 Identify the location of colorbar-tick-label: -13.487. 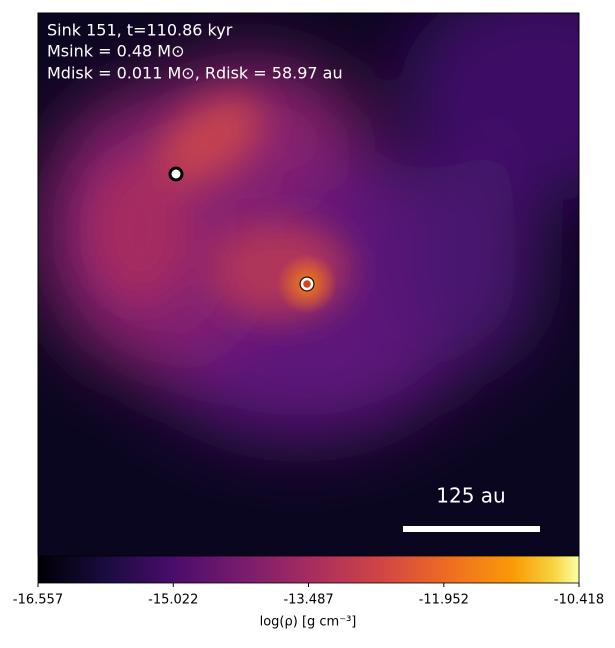
(308, 600).